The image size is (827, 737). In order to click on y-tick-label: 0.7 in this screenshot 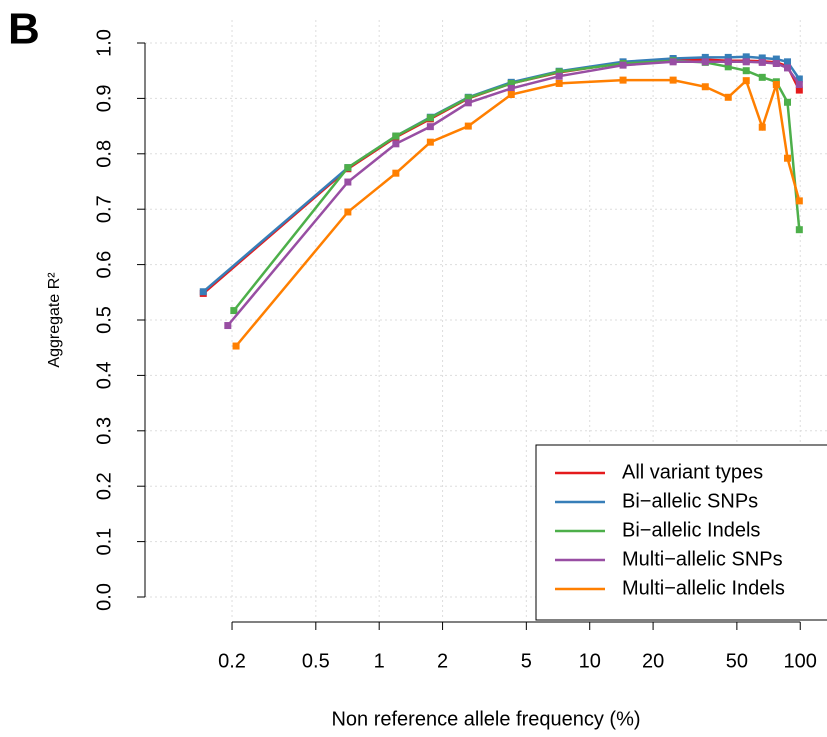, I will do `click(104, 209)`.